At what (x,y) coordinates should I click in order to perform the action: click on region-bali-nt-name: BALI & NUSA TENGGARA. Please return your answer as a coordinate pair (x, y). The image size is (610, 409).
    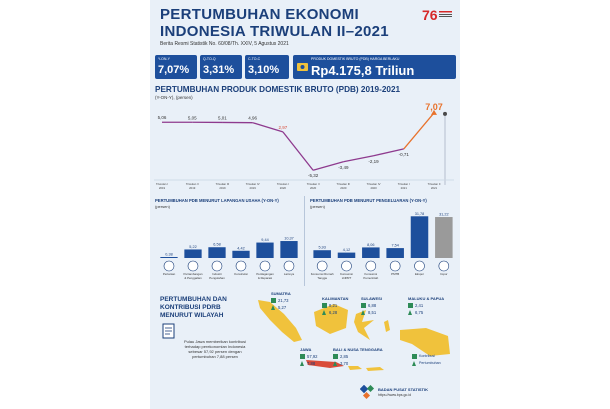
    Looking at the image, I should click on (358, 349).